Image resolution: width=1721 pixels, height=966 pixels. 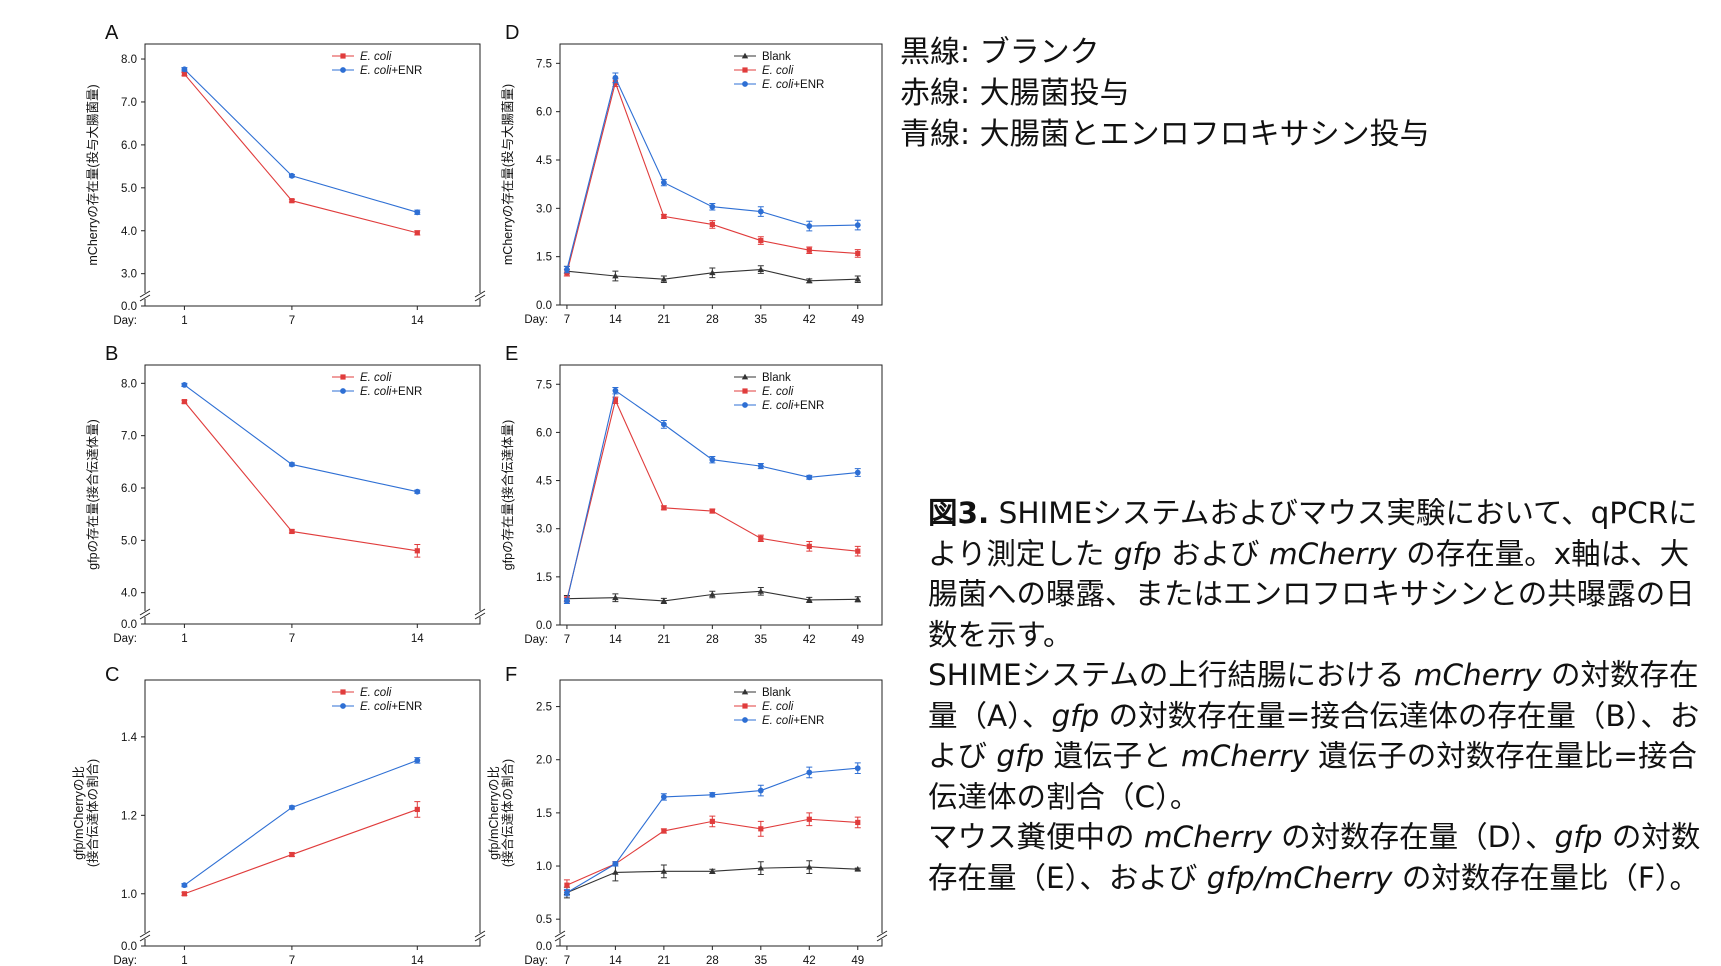 I want to click on legend-entry-ecoli: E. coli, so click(x=764, y=392).